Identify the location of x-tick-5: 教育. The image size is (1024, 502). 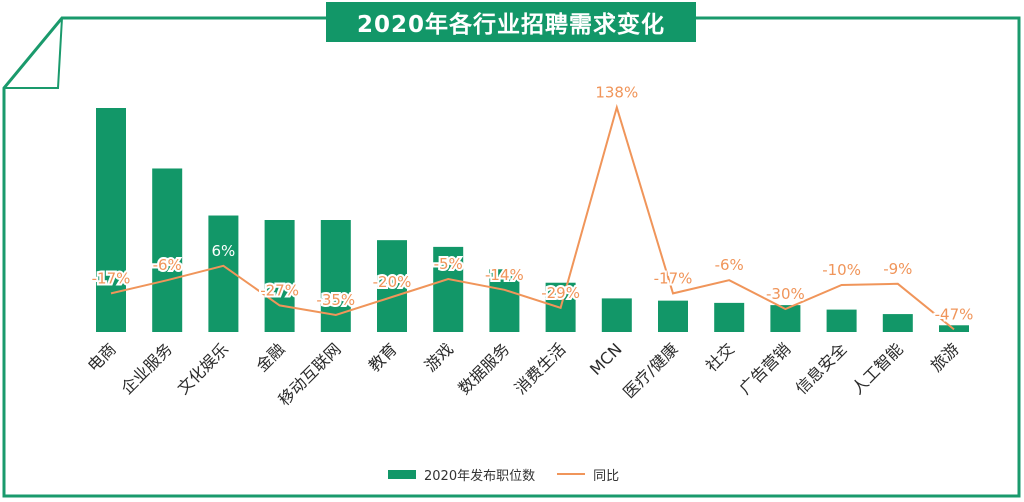
(383, 357).